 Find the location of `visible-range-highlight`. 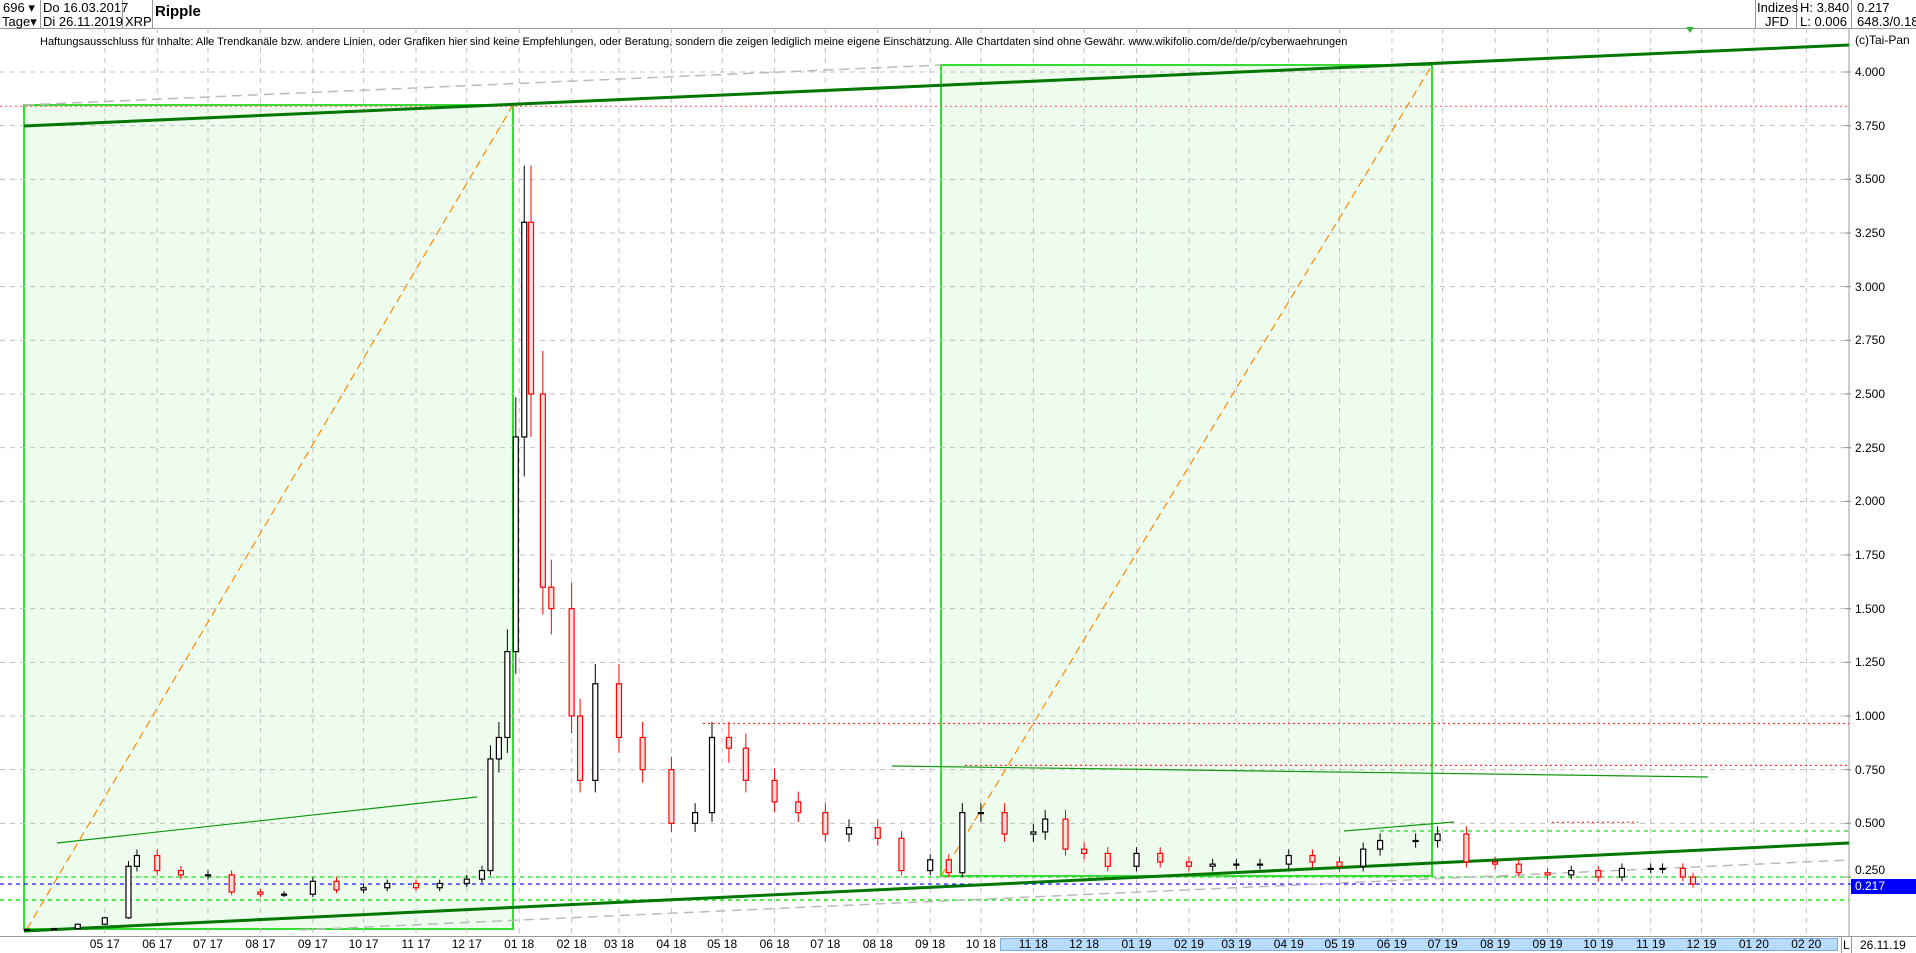

visible-range-highlight is located at coordinates (1419, 944).